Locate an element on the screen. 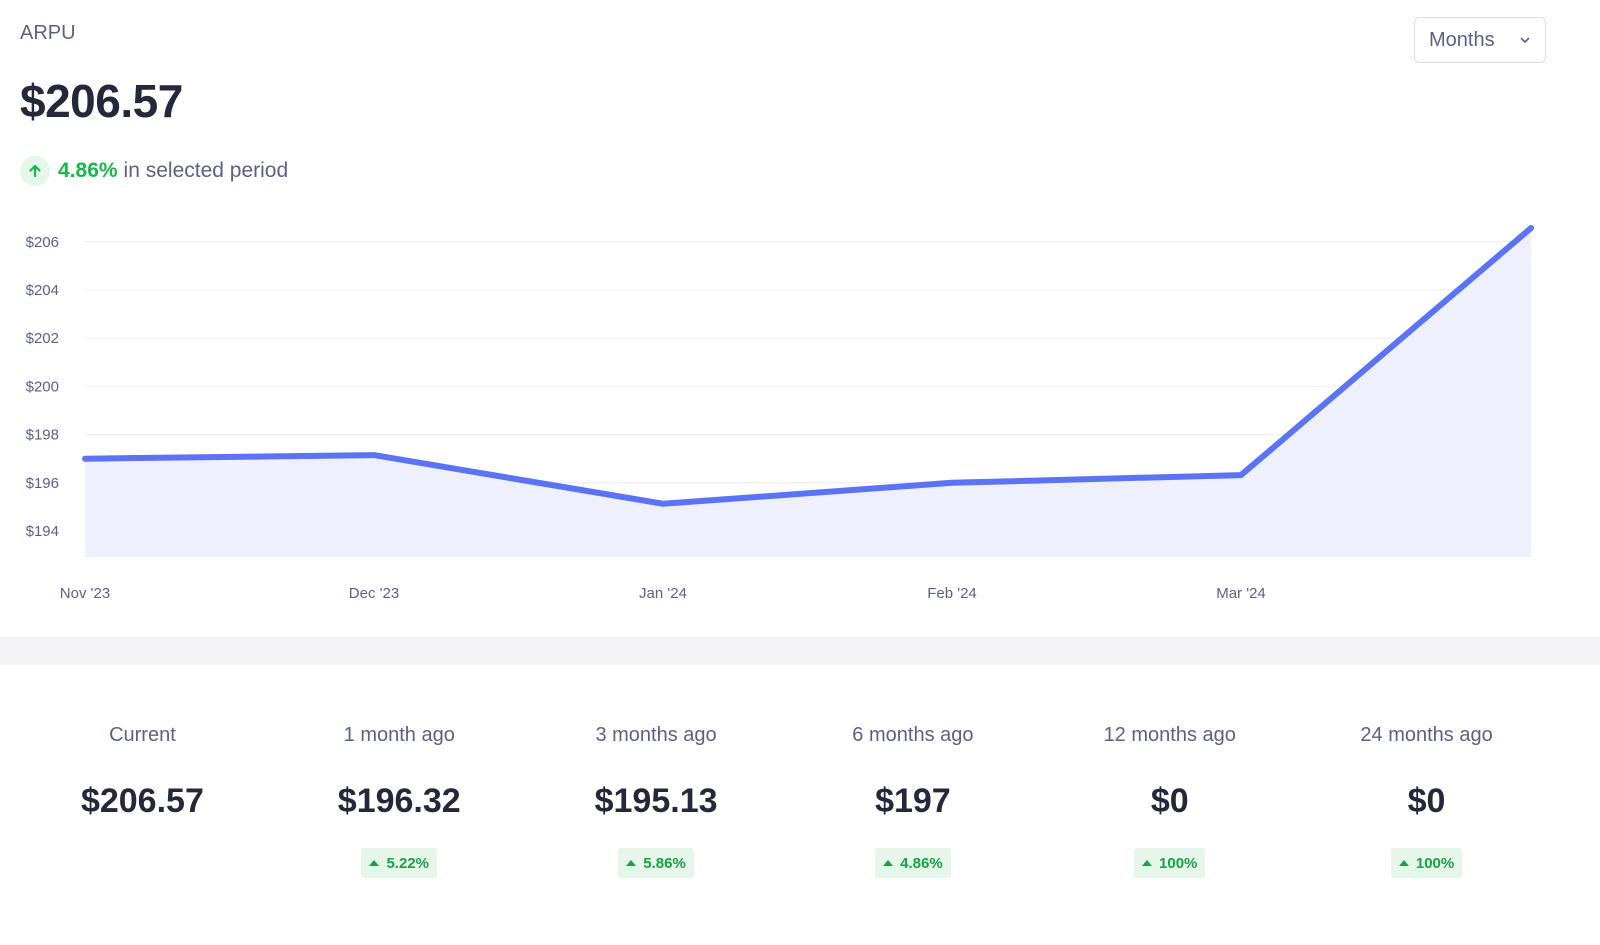 The width and height of the screenshot is (1600, 945). arrow-up-icon is located at coordinates (35, 171).